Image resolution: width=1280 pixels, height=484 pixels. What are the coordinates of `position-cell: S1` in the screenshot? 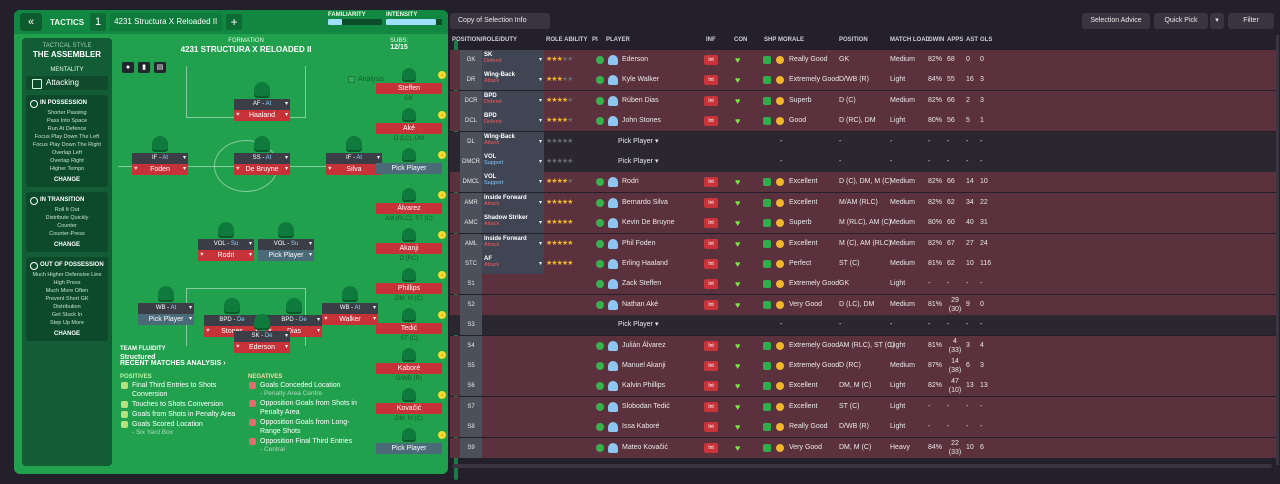 It's located at (471, 284).